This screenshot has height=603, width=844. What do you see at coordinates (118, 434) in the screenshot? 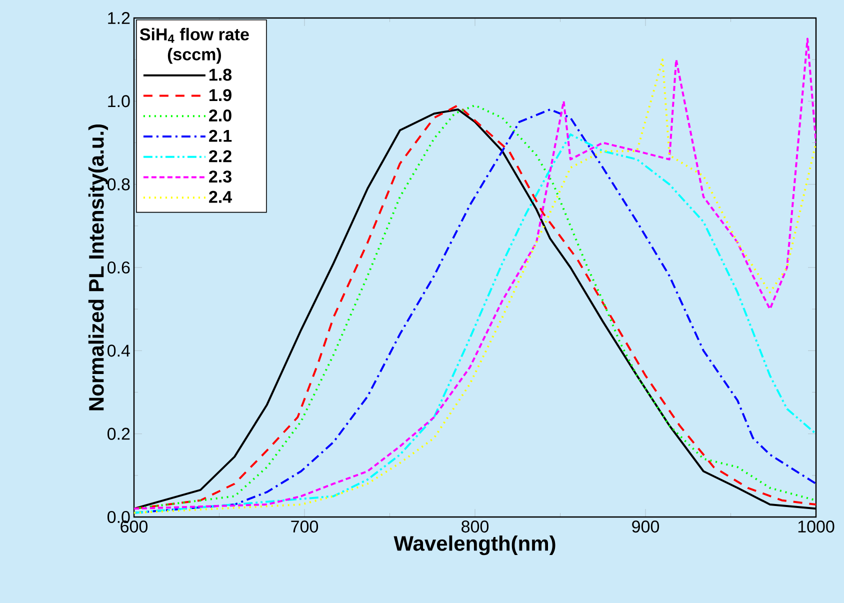
I see `y-tick-label: 0.2` at bounding box center [118, 434].